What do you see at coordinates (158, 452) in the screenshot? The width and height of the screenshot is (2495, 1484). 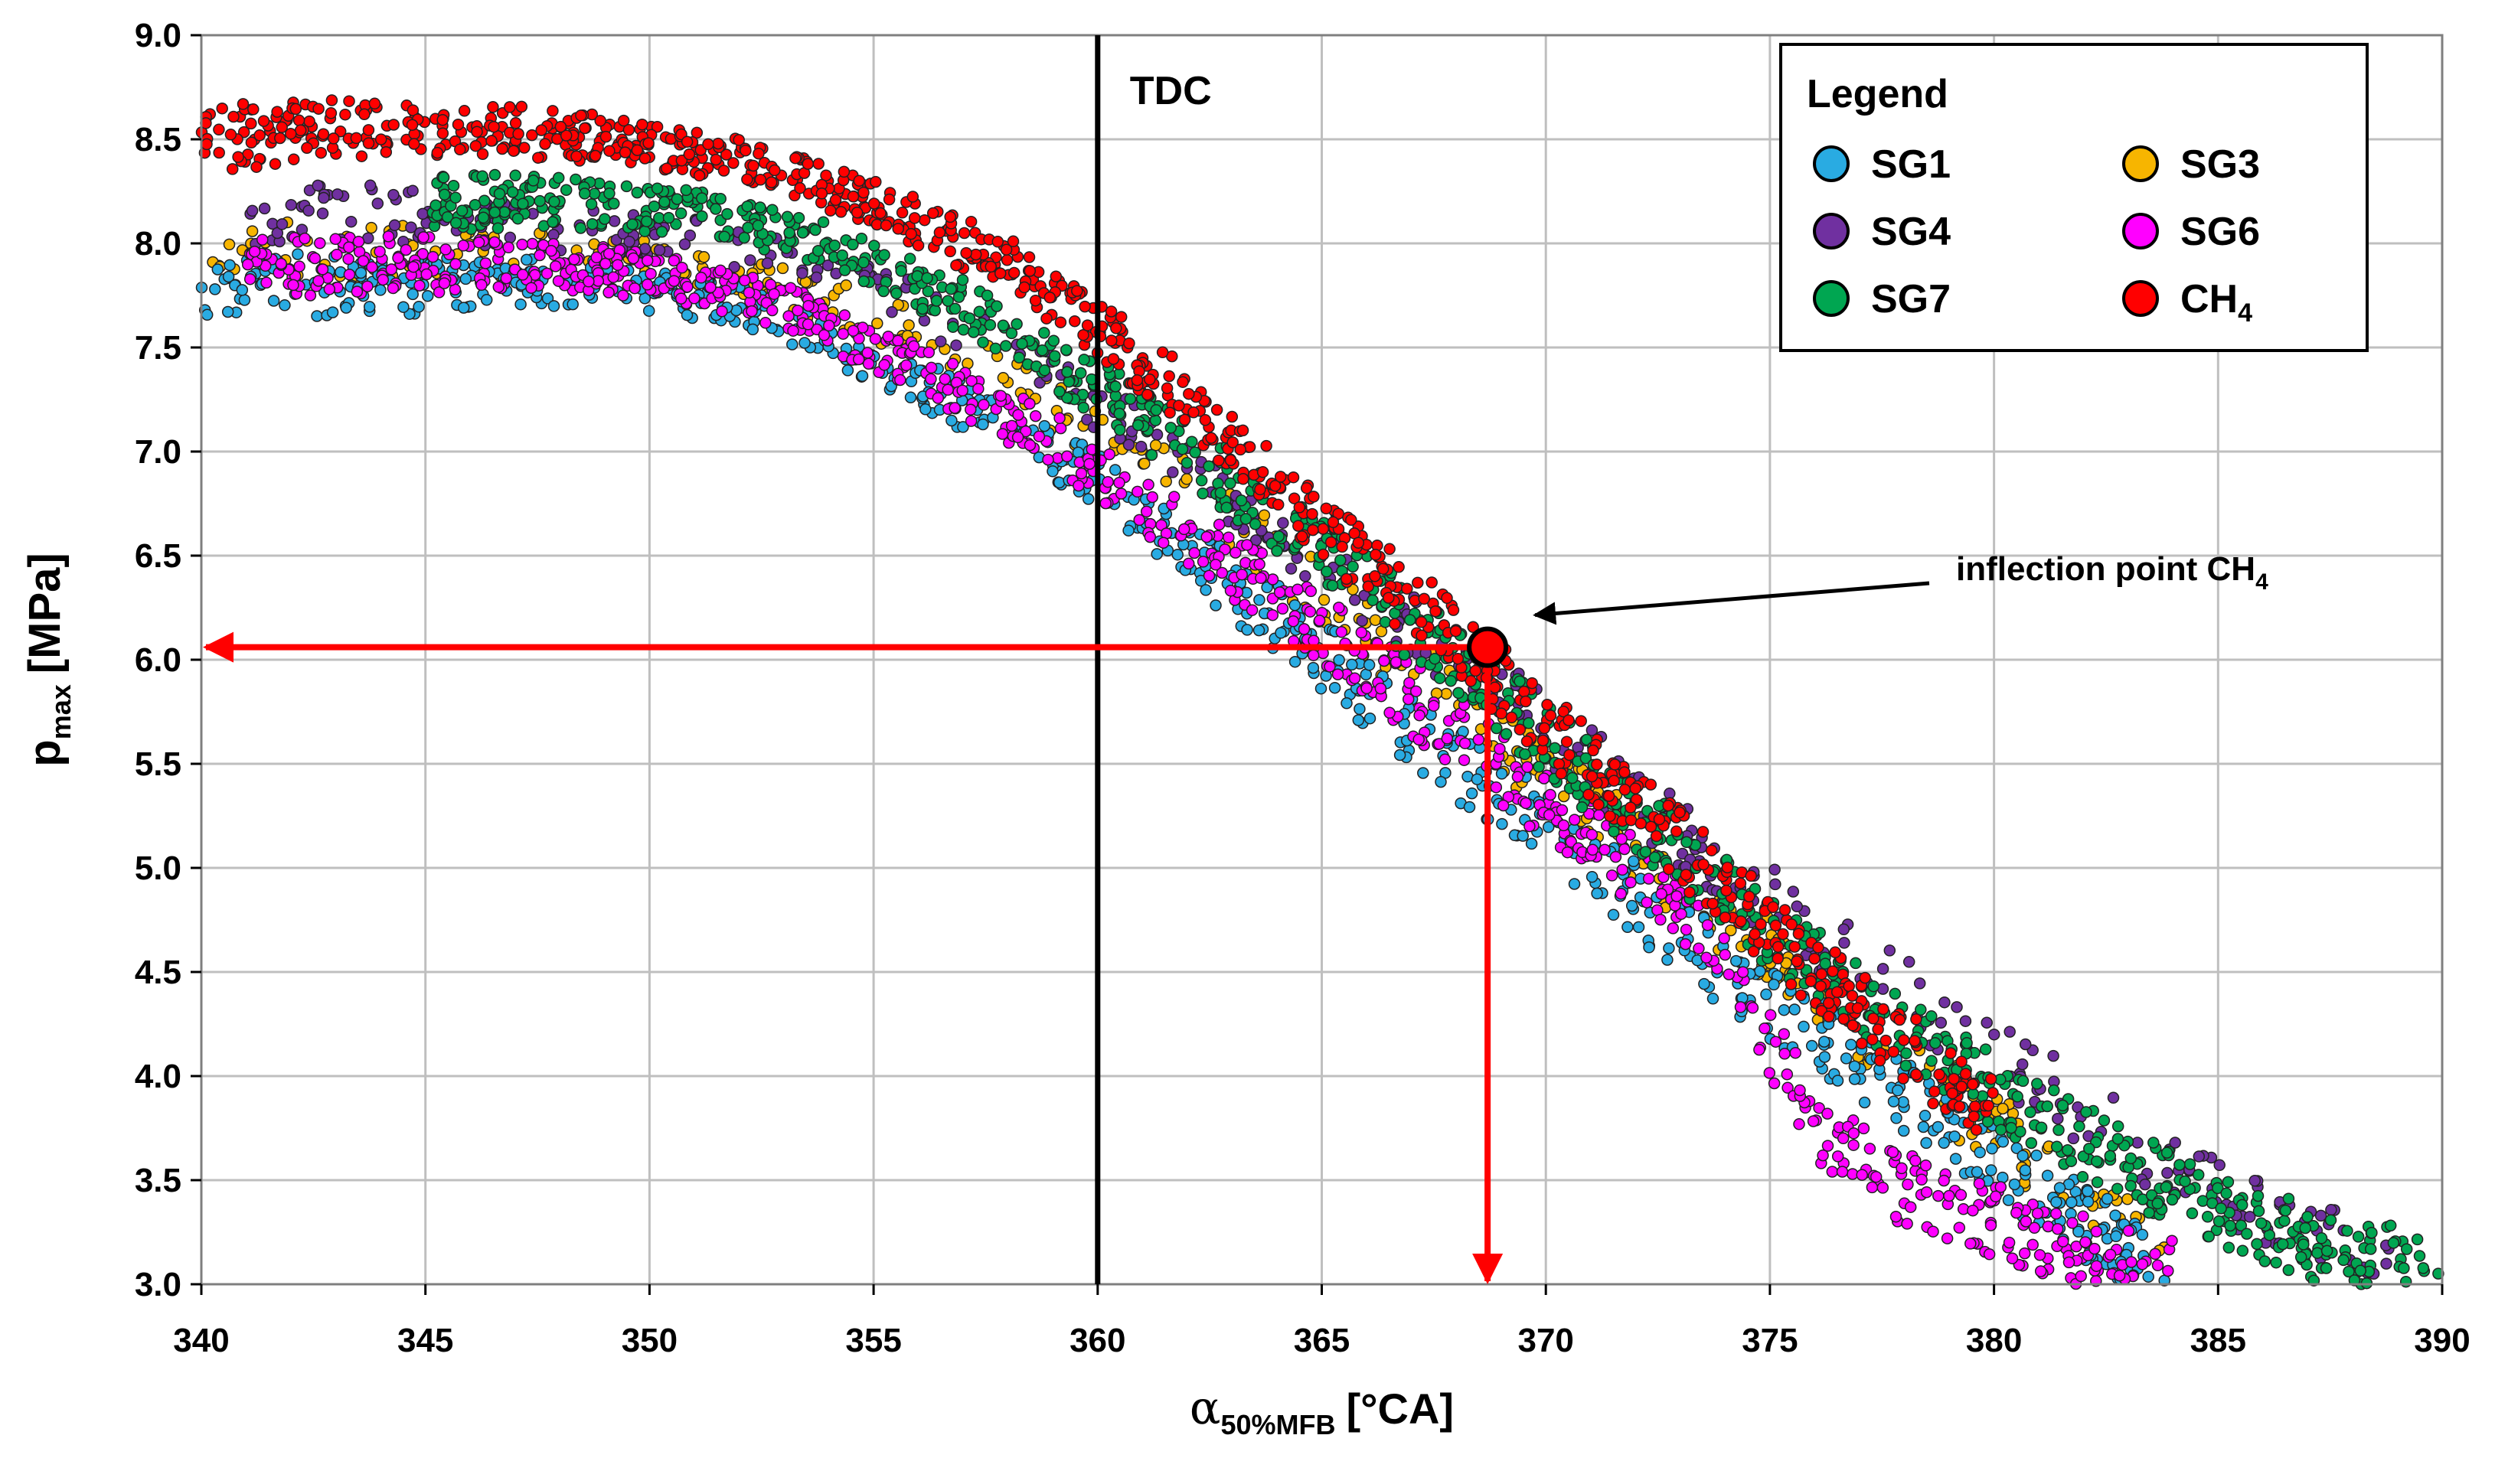 I see `y-tick-label: 7.0` at bounding box center [158, 452].